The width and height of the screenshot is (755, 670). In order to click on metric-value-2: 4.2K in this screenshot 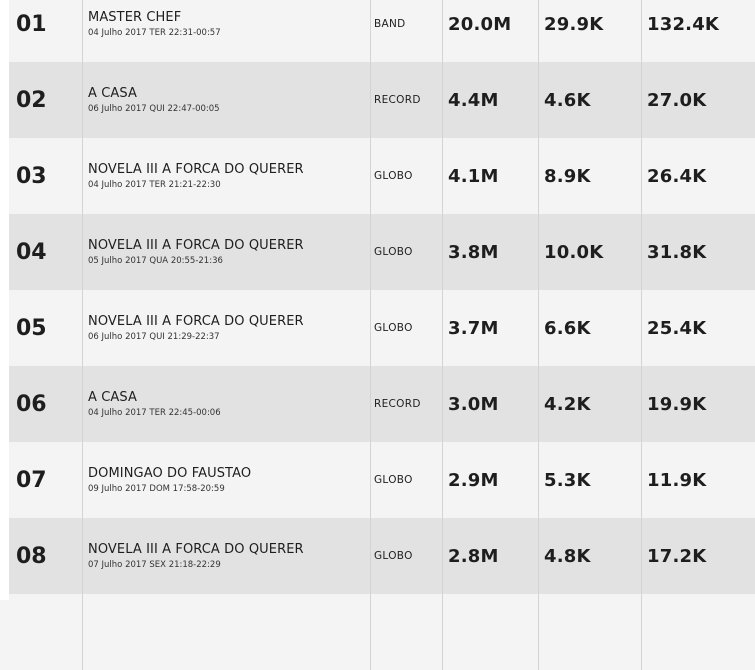, I will do `click(589, 404)`.